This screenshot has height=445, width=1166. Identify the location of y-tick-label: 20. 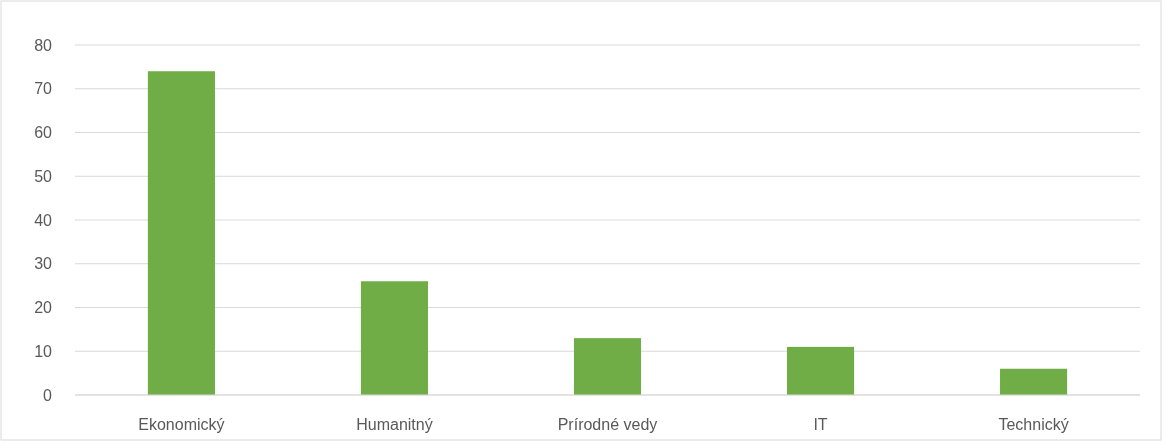
(43, 308).